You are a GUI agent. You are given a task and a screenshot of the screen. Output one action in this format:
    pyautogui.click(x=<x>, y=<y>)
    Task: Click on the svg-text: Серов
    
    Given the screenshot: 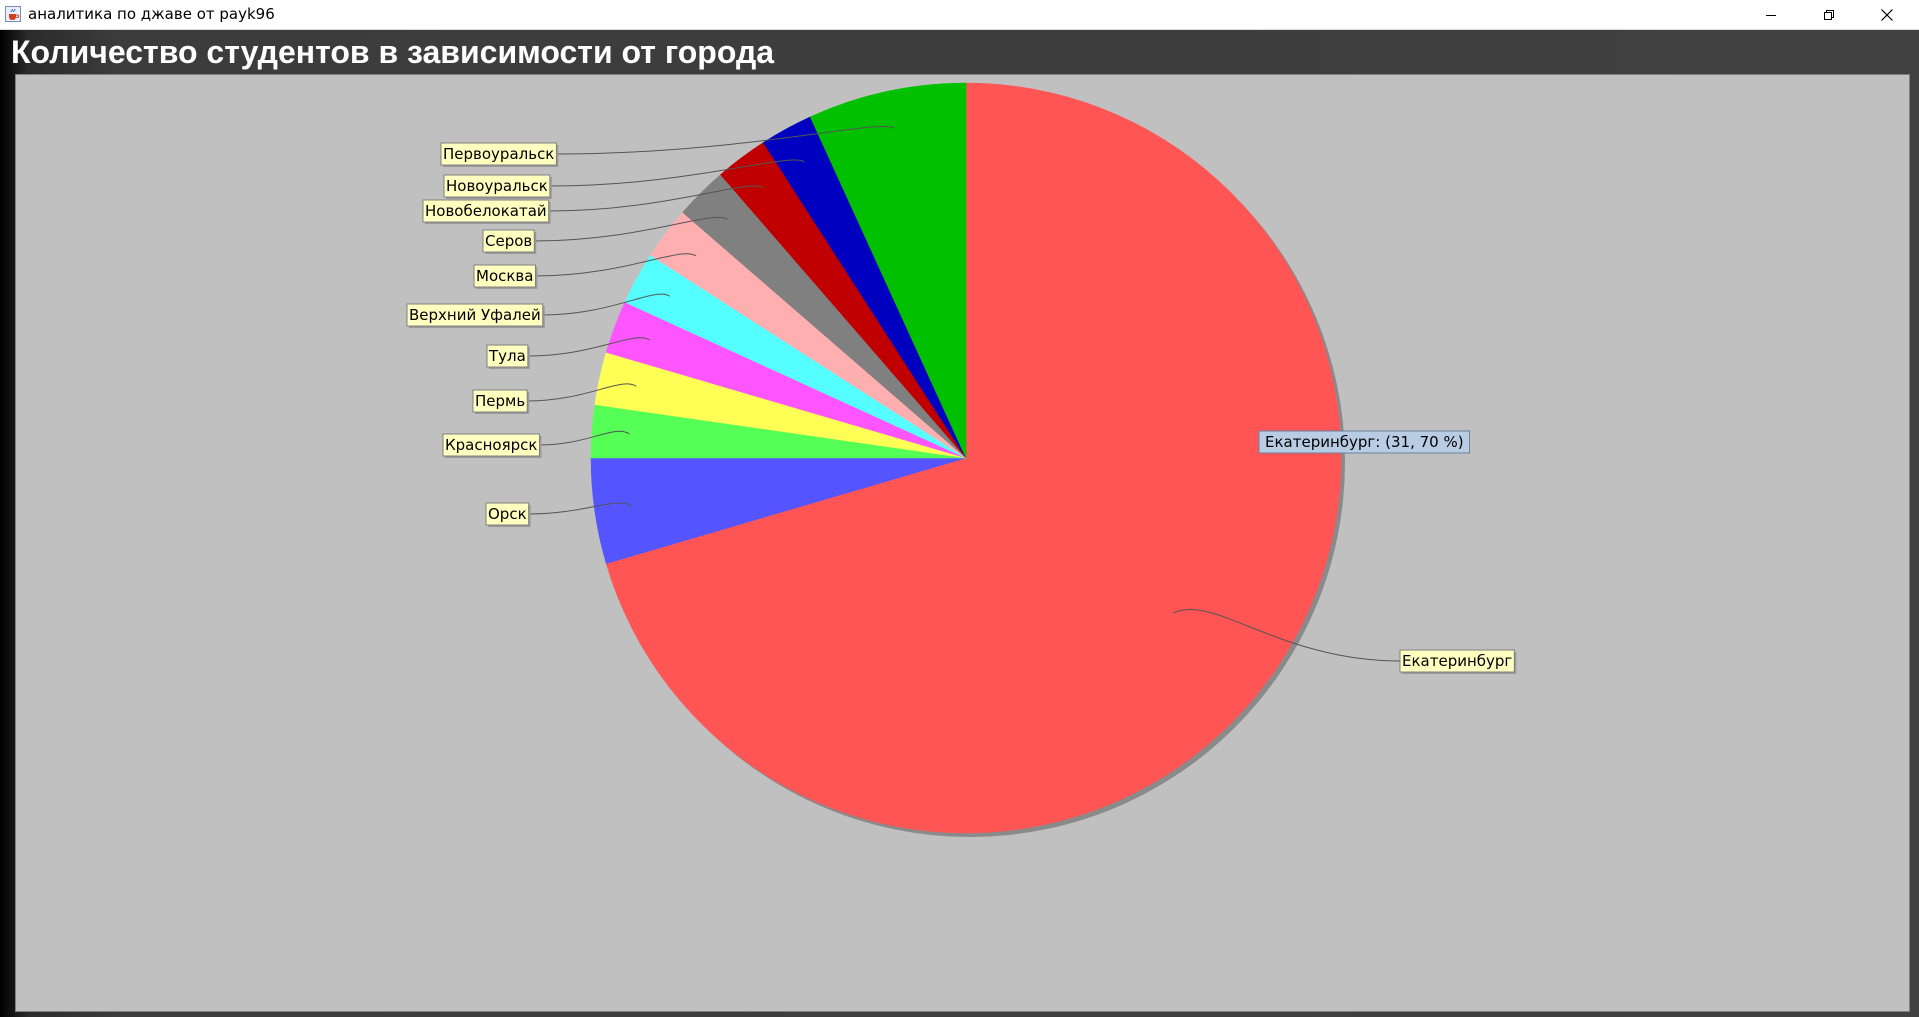 What is the action you would take?
    pyautogui.click(x=508, y=241)
    